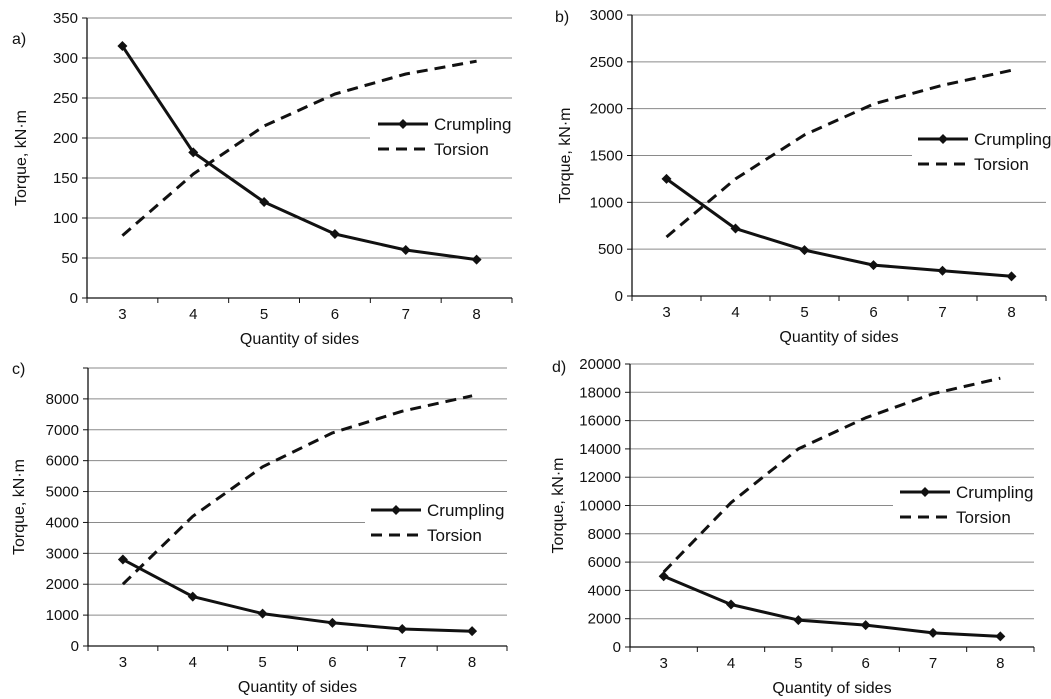 The height and width of the screenshot is (699, 1051). What do you see at coordinates (559, 367) in the screenshot?
I see `panel-label: d)` at bounding box center [559, 367].